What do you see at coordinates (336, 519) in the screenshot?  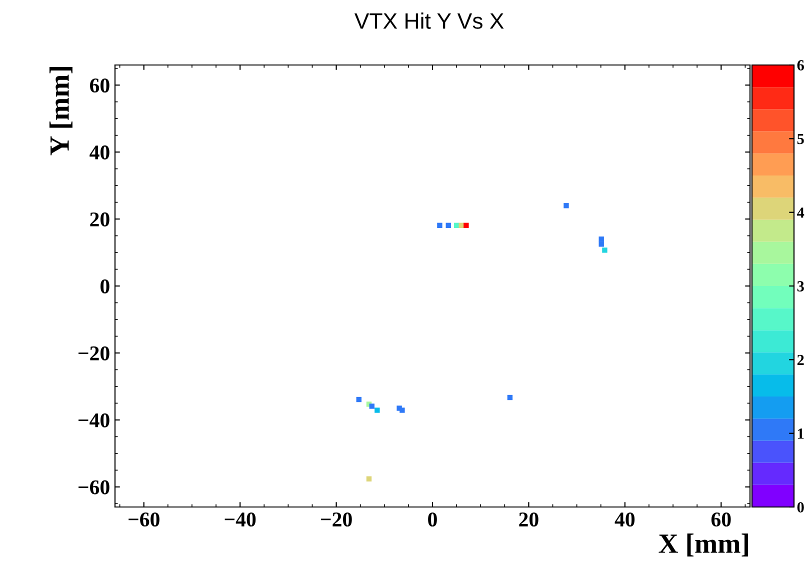 I see `x-tick-label: −20` at bounding box center [336, 519].